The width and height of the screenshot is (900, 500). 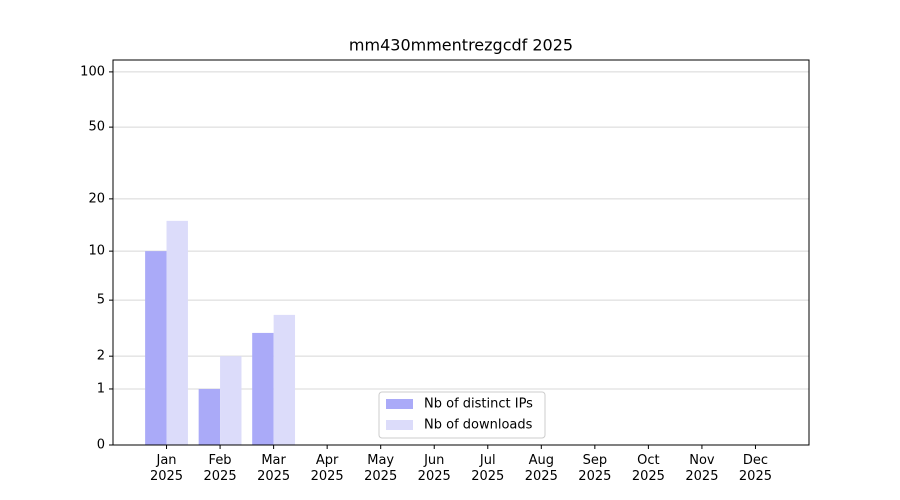 I want to click on chart-title: mm430mmentrezgcdf 2025, so click(x=461, y=45).